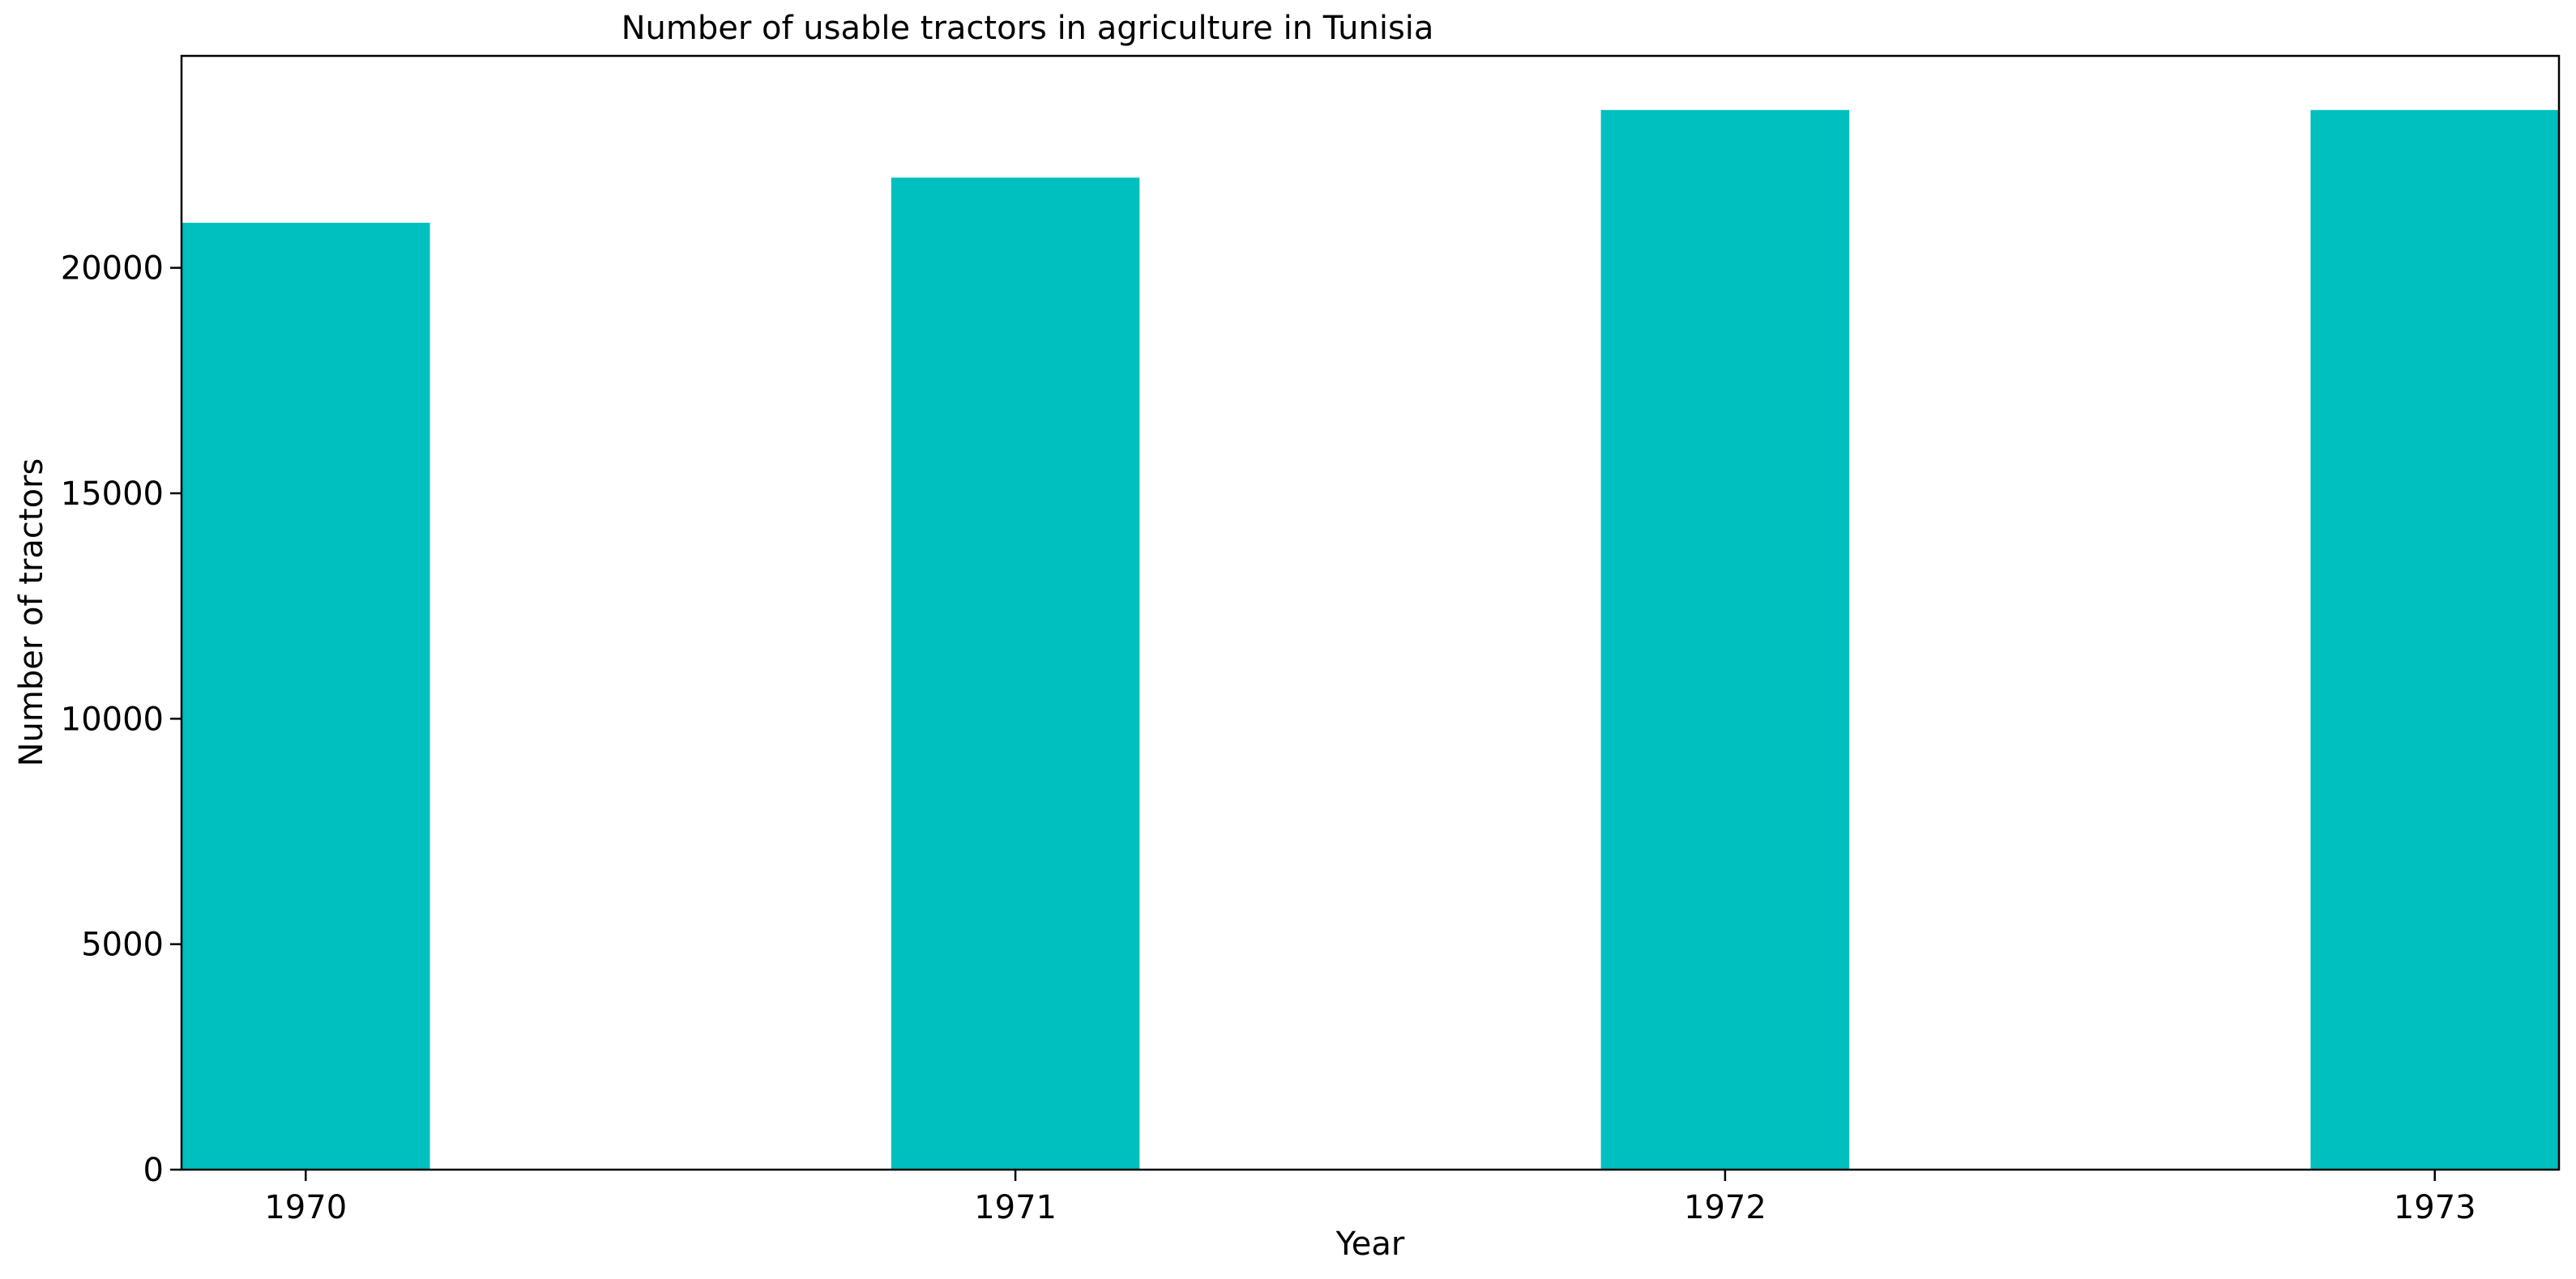 The height and width of the screenshot is (1279, 2576). What do you see at coordinates (1725, 1207) in the screenshot?
I see `x-tick-label: 1972` at bounding box center [1725, 1207].